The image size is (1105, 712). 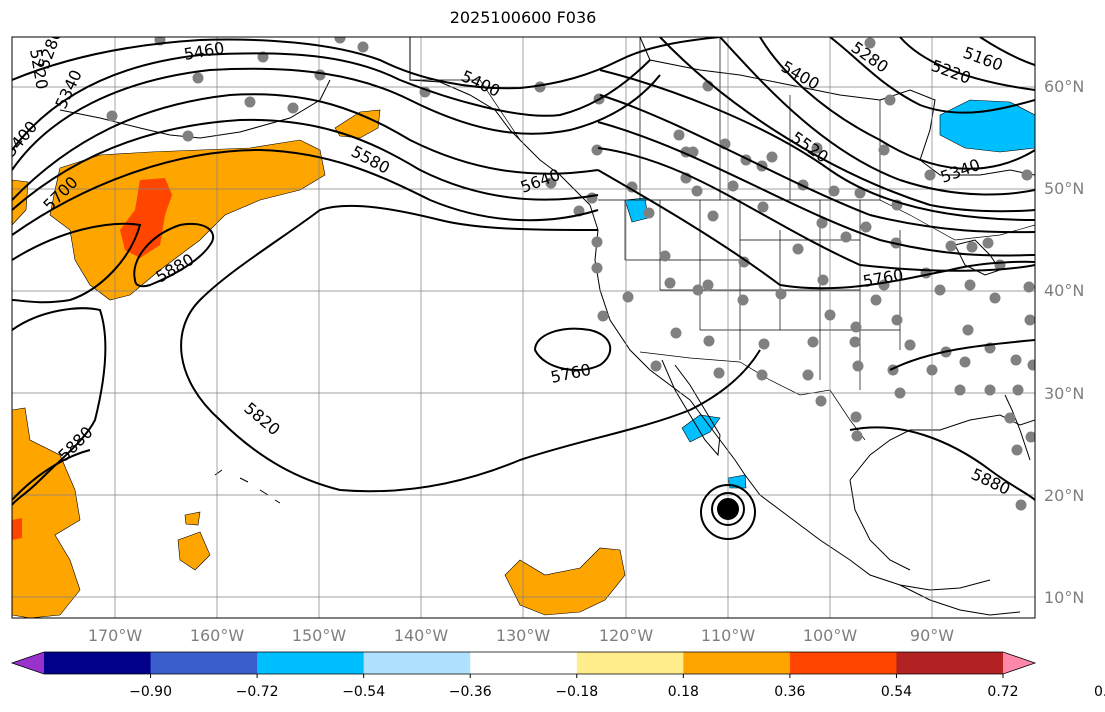 What do you see at coordinates (1064, 597) in the screenshot?
I see `lat-label: 10°N` at bounding box center [1064, 597].